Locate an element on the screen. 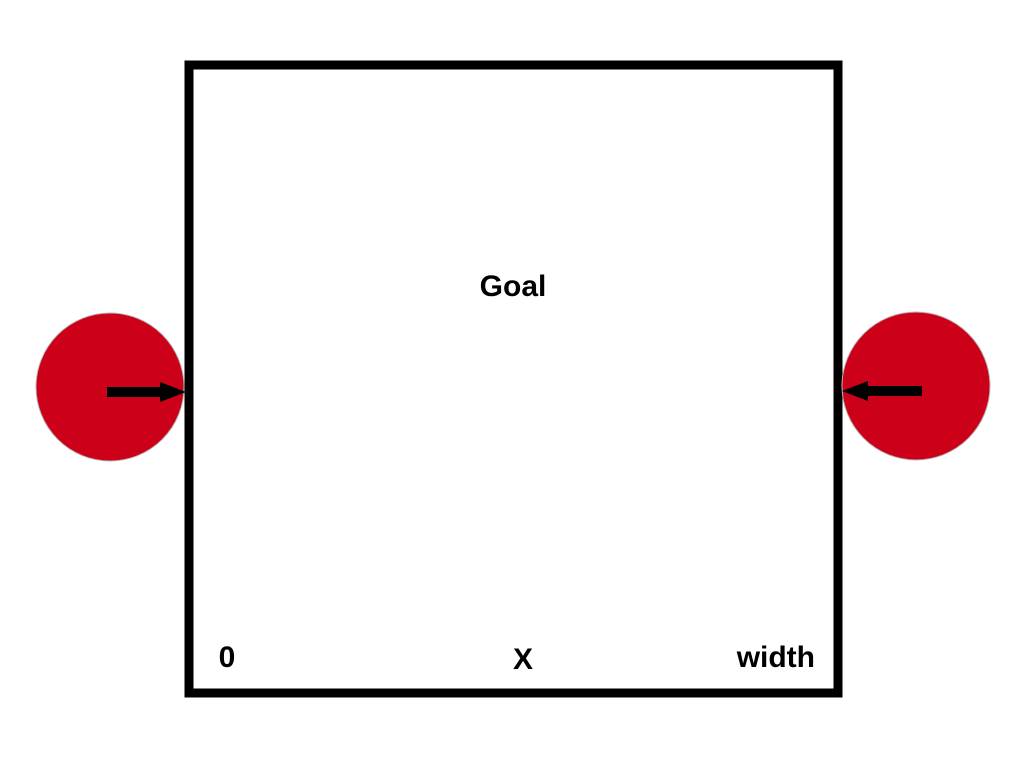 The image size is (1024, 768). right-arrow-icon is located at coordinates (882, 391).